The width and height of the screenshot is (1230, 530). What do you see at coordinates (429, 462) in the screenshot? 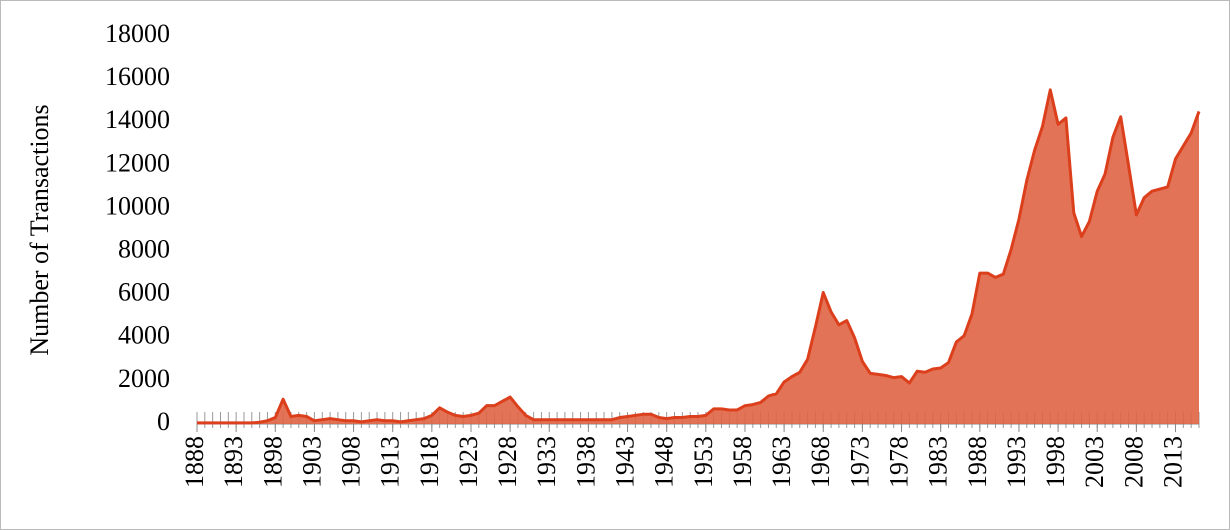
I see `x-tick-label: 1918` at bounding box center [429, 462].